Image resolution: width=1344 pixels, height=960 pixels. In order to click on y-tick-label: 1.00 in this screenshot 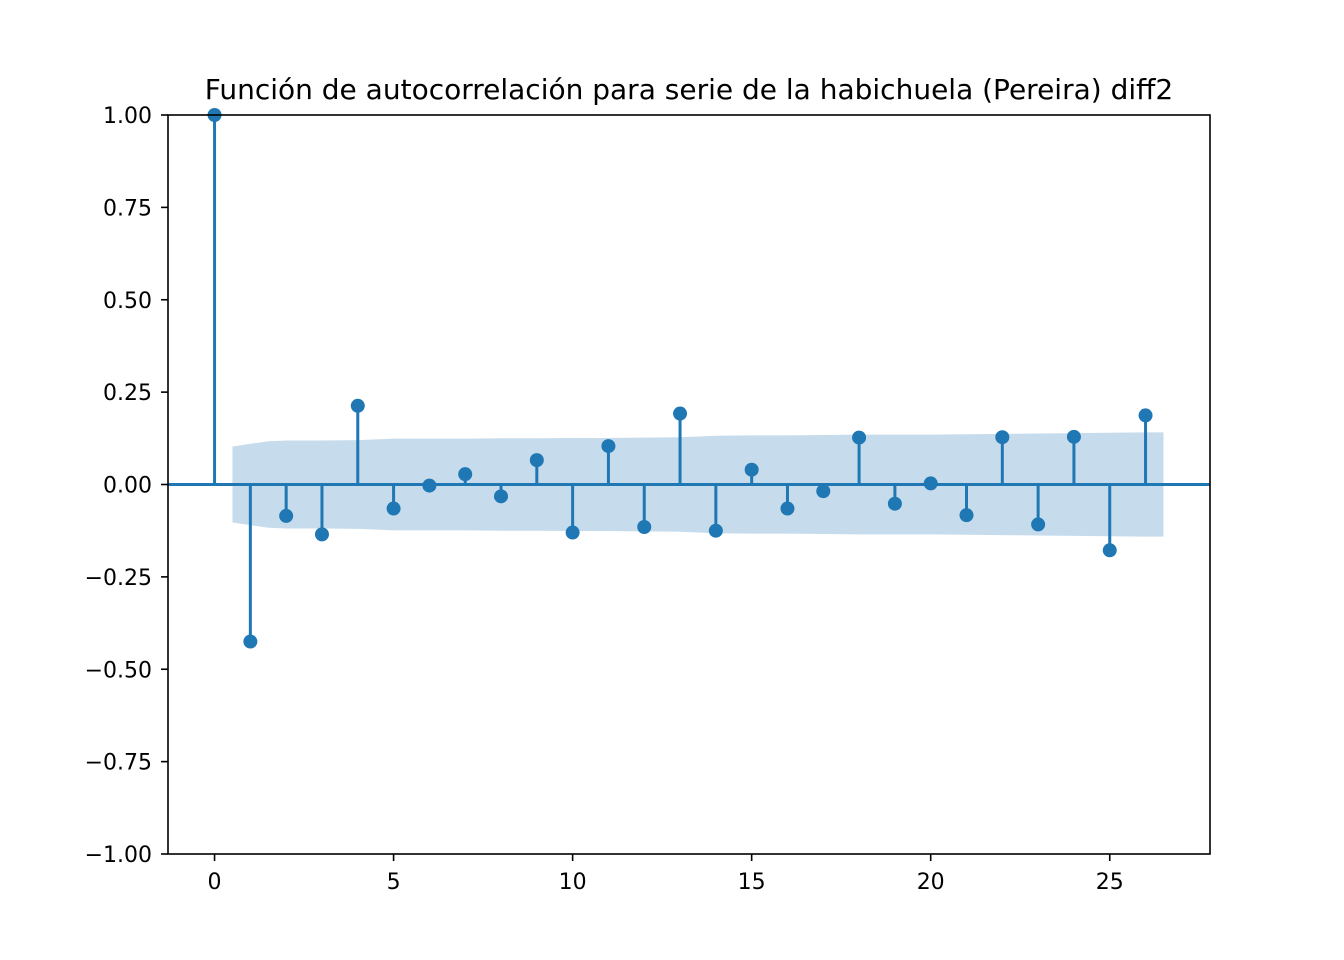, I will do `click(127, 116)`.